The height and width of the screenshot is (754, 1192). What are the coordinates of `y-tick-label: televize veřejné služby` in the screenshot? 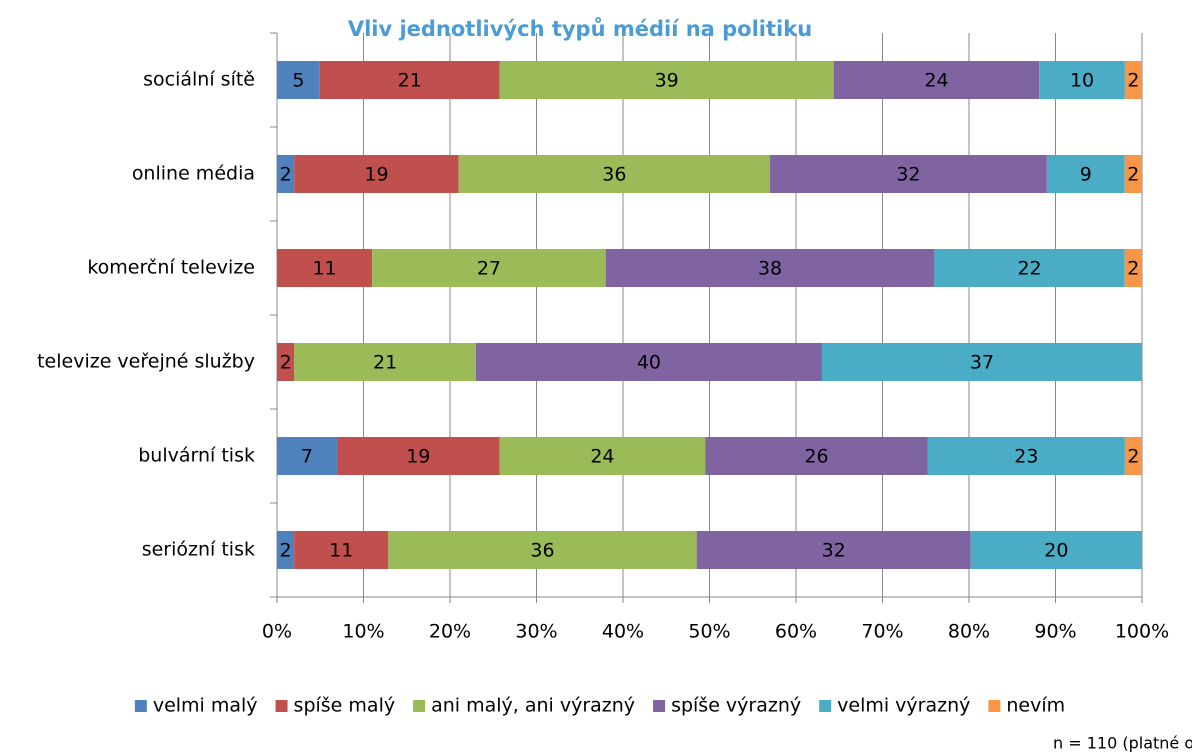 It's located at (146, 362).